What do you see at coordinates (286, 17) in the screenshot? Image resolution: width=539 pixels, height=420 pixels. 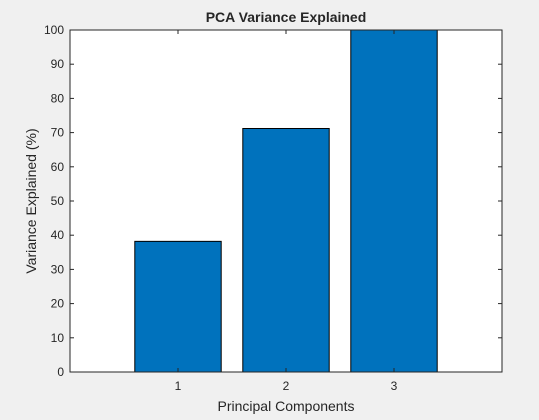 I see `chart-title: PCA Variance Explained` at bounding box center [286, 17].